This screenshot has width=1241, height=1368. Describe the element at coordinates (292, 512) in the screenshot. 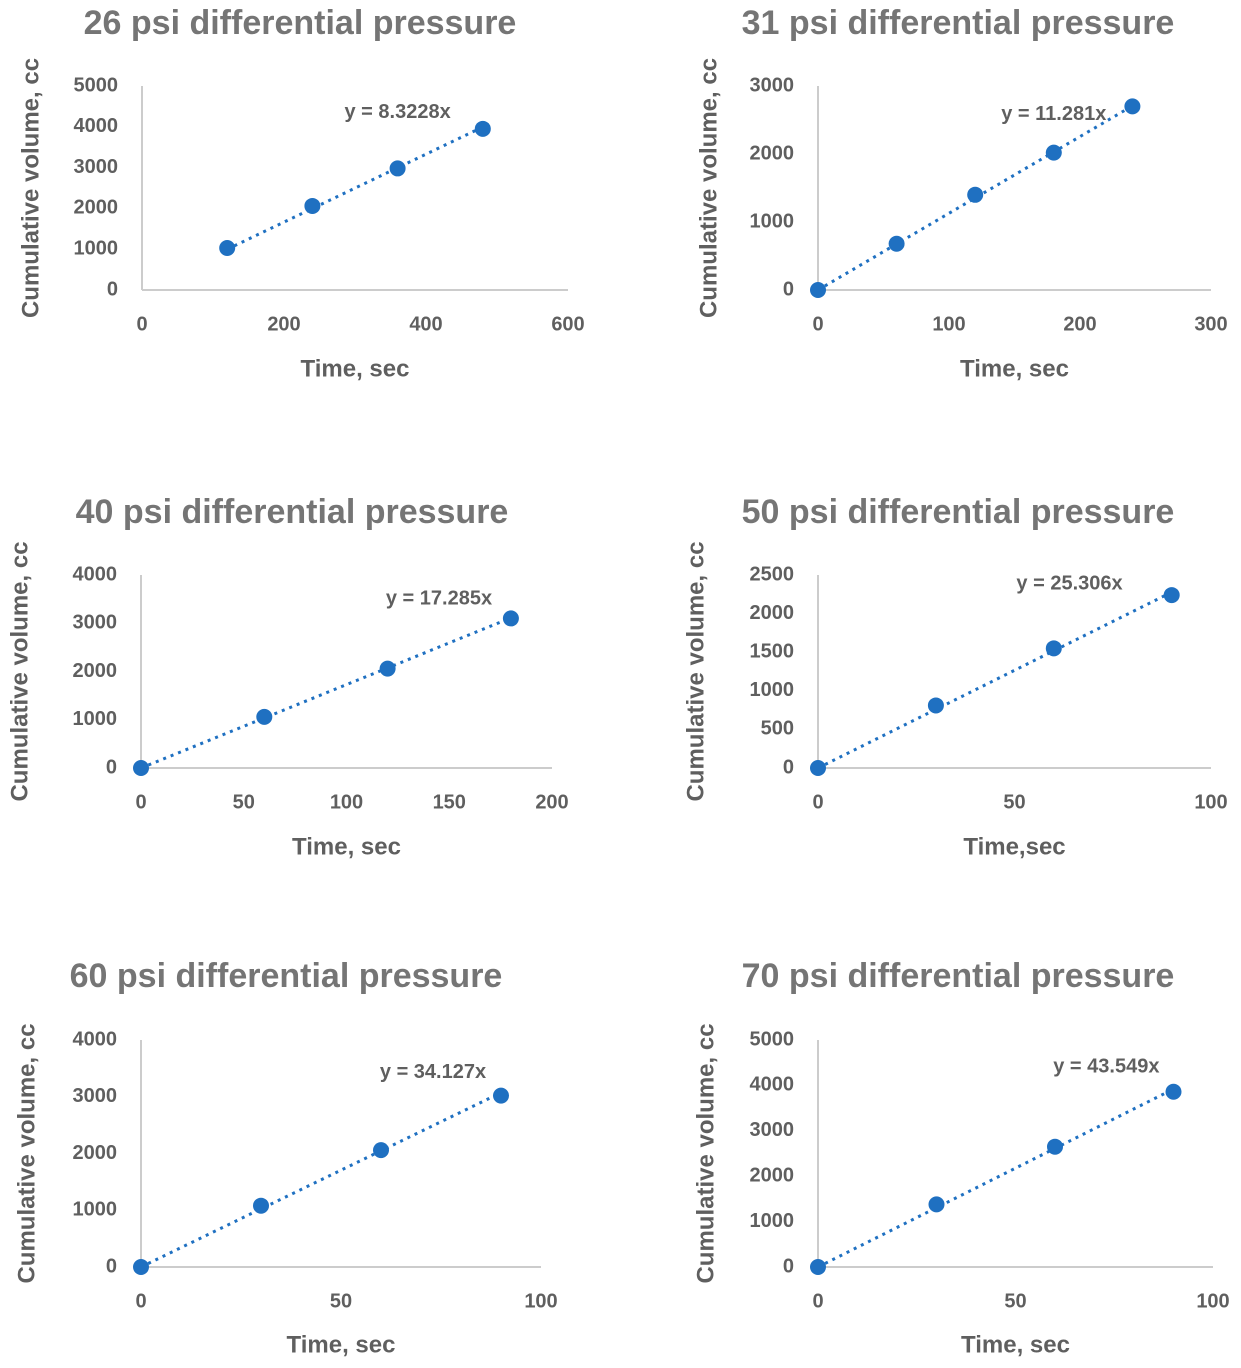

I see `chart-title: 40 psi differential pressure` at that location.